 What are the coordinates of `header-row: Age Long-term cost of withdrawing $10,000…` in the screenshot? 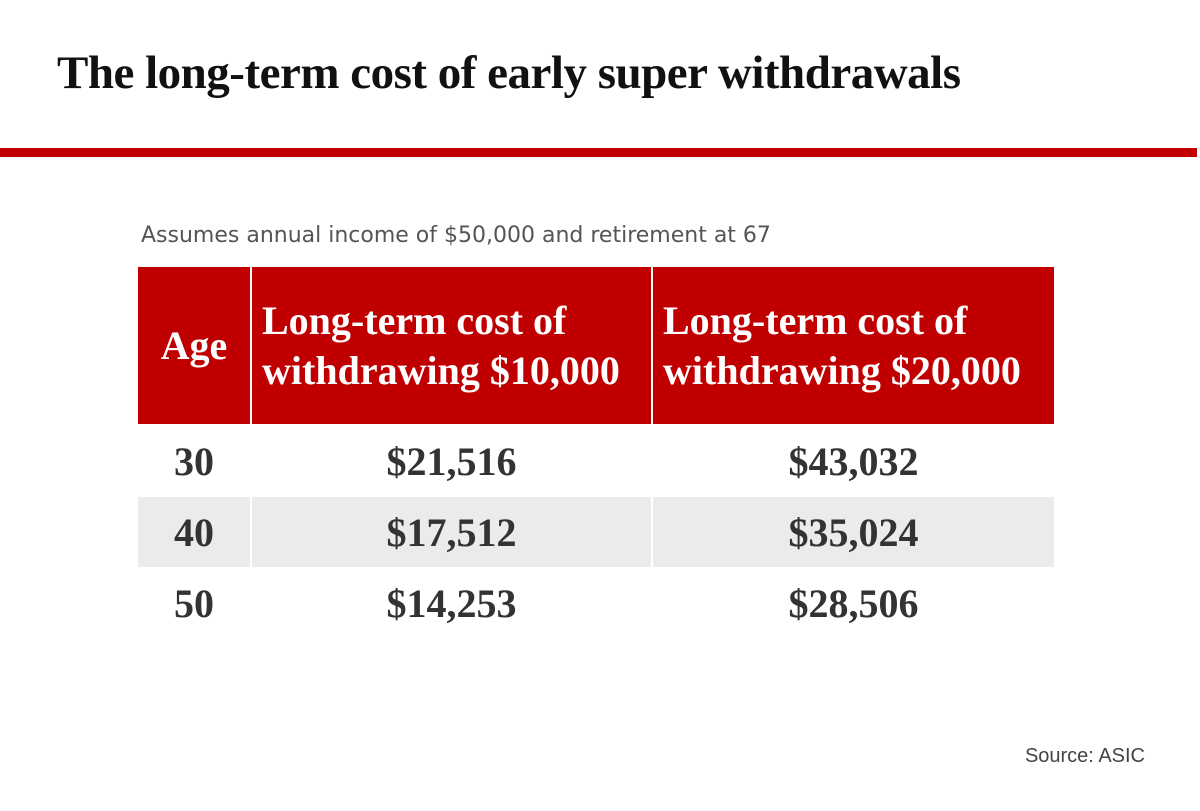 It's located at (596, 346).